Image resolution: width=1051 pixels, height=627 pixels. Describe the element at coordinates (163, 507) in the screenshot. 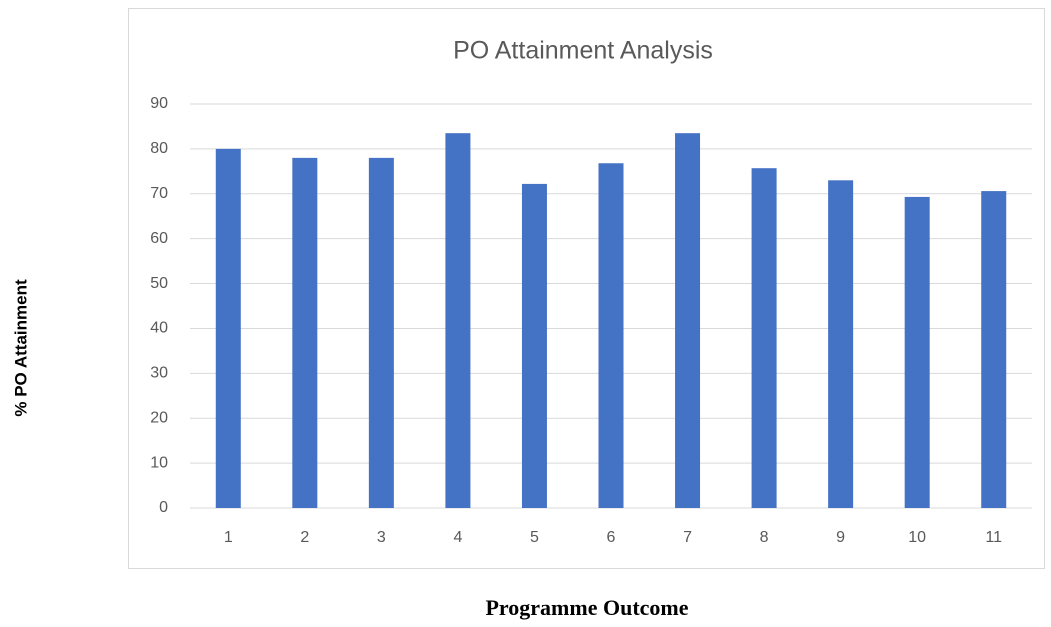

I see `y-tick-label: 0` at that location.